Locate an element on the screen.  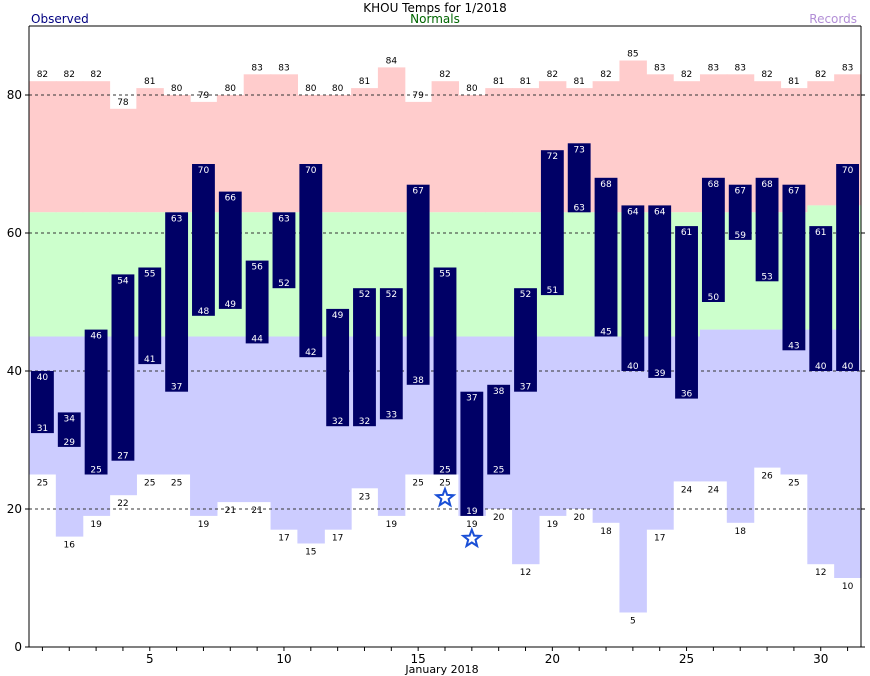
record-low-label: 15 is located at coordinates (310, 553).